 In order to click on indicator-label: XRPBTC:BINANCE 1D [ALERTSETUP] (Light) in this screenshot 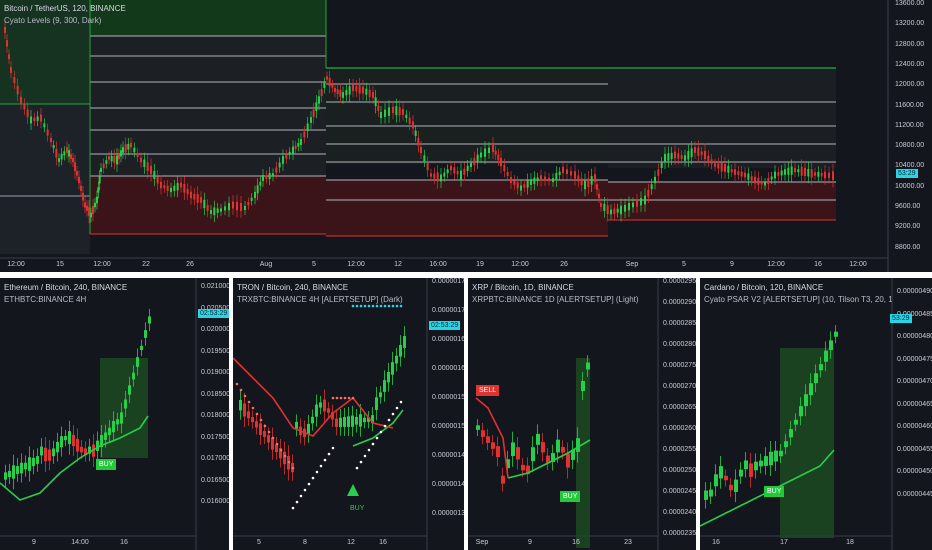, I will do `click(555, 299)`.